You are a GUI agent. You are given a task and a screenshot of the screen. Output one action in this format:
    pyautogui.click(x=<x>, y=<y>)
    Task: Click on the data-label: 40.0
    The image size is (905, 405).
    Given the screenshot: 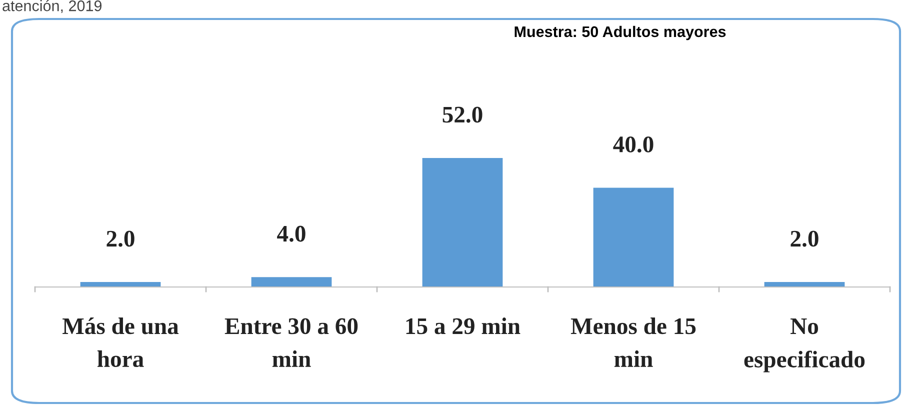 What is the action you would take?
    pyautogui.click(x=633, y=144)
    